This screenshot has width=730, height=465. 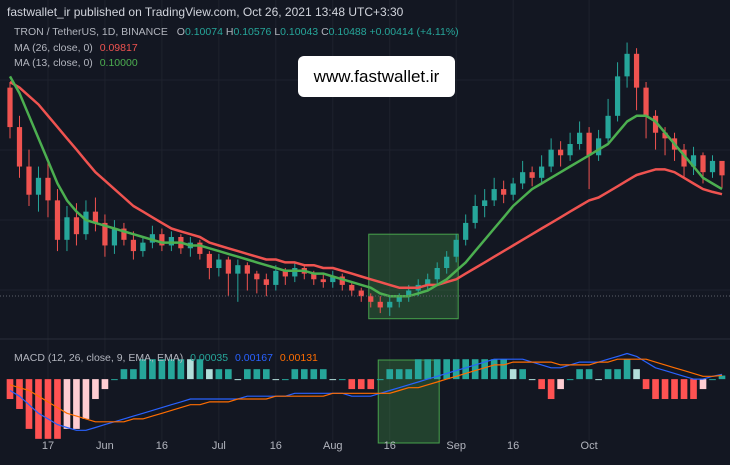 I want to click on x-tick-label-6: 16, so click(x=389, y=446).